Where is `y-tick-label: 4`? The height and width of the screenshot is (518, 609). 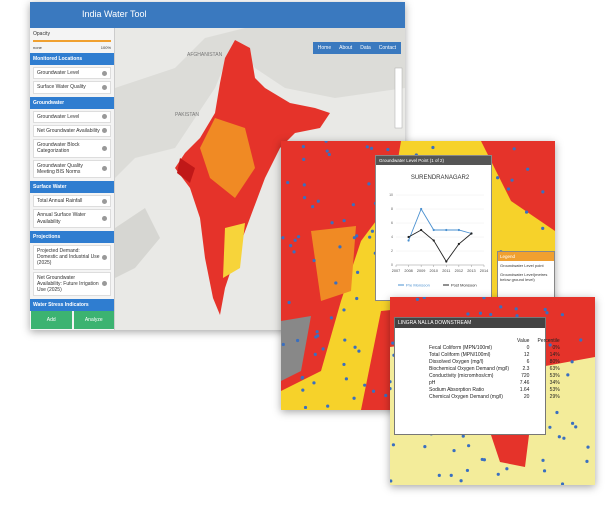 y-tick-label: 4 is located at coordinates (392, 237).